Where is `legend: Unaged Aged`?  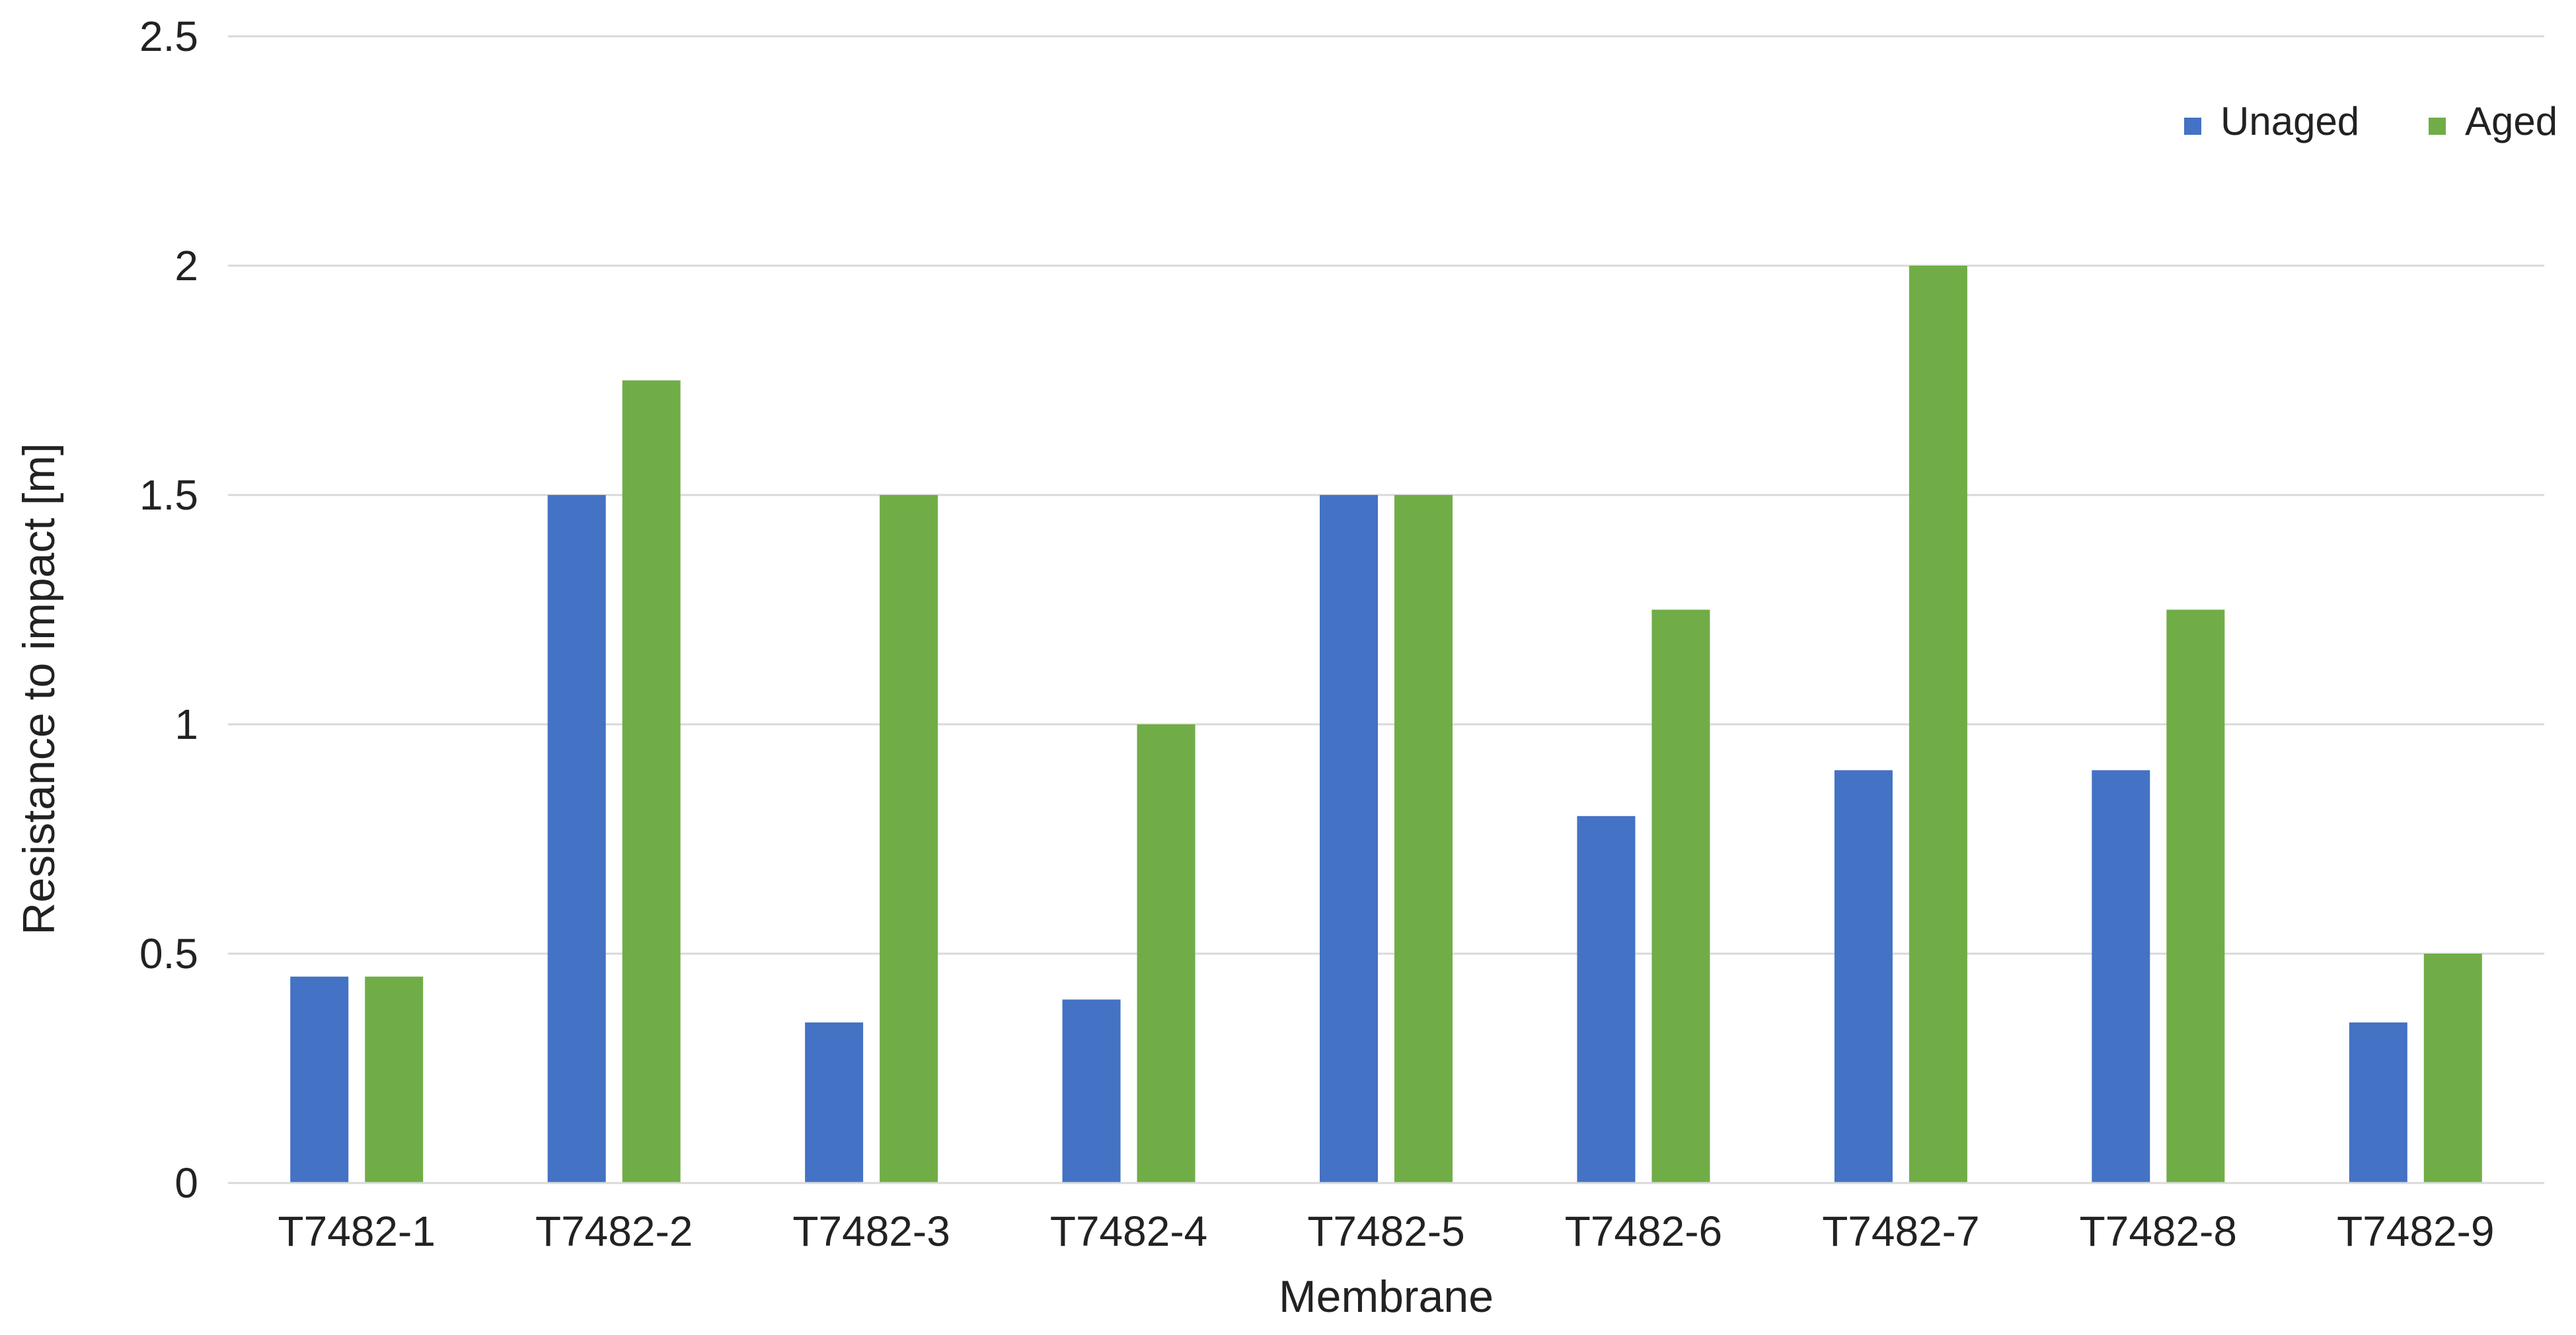 legend: Unaged Aged is located at coordinates (2371, 121).